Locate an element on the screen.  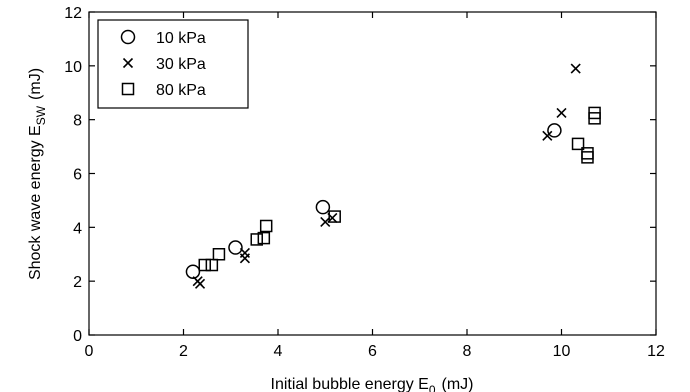
x-axis-title: Initial bubble energy E0 (mJ) is located at coordinates (372, 384).